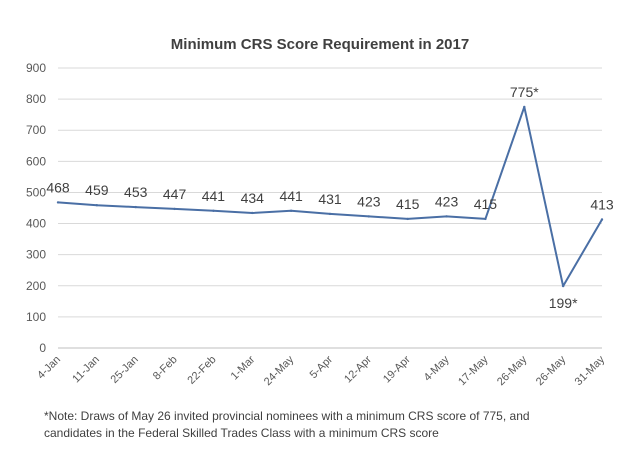  I want to click on chart-title: Minimum CRS Score Requirement in 2017, so click(320, 44).